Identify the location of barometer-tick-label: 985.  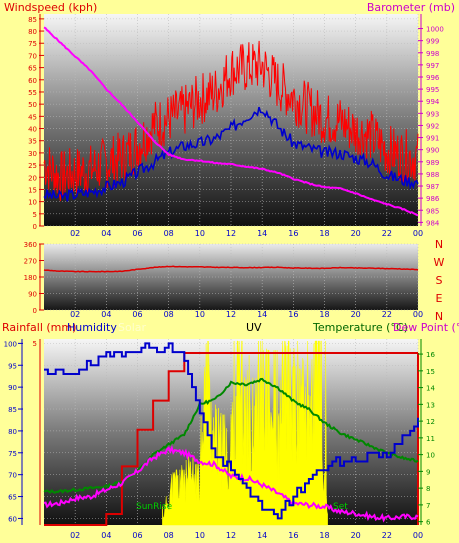
(432, 211).